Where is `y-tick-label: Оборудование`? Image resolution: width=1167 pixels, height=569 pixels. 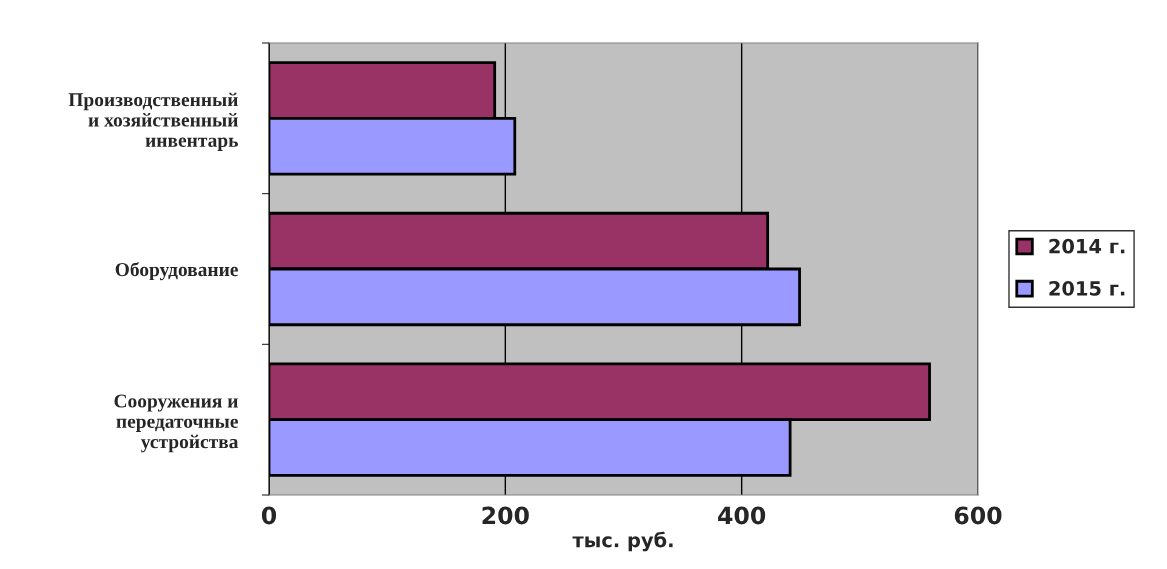
y-tick-label: Оборудование is located at coordinates (176, 271).